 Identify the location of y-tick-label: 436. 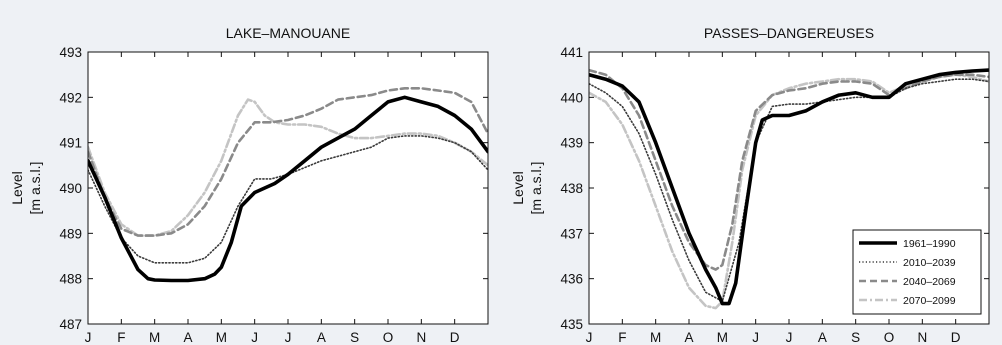
(571, 279).